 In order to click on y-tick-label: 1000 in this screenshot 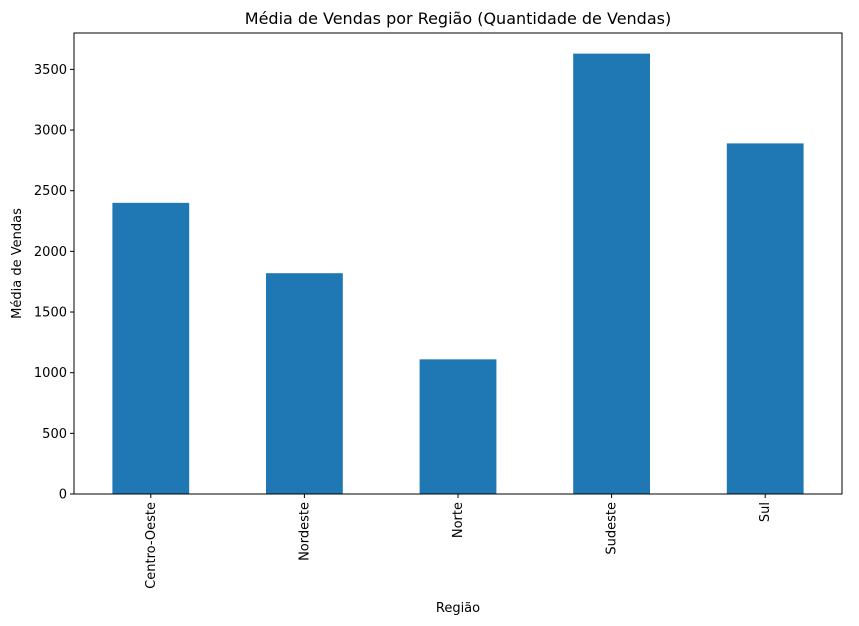, I will do `click(50, 373)`.